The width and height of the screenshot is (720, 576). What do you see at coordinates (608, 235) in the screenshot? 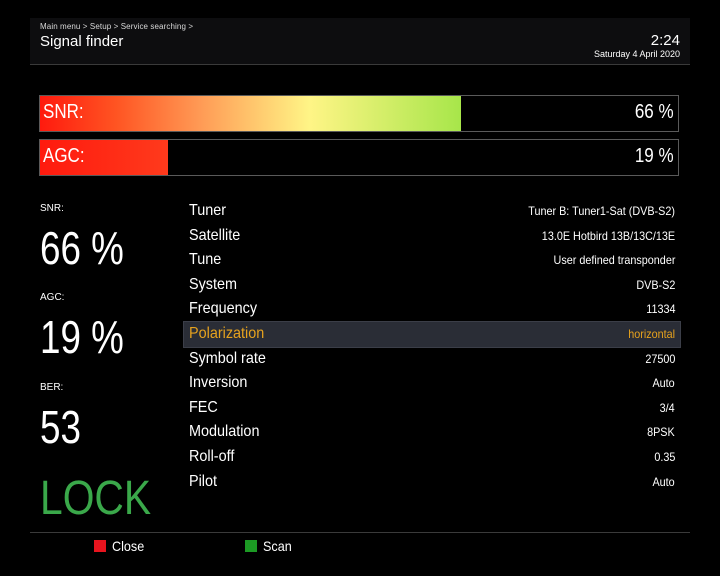
I see `info-value: 13.0E Hotbird 13B/13C/13E` at bounding box center [608, 235].